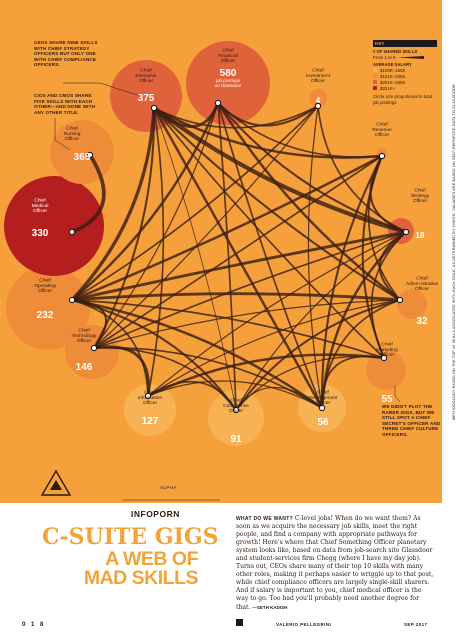 The width and height of the screenshot is (474, 644). I want to click on link-cfo-cao, so click(308, 201).